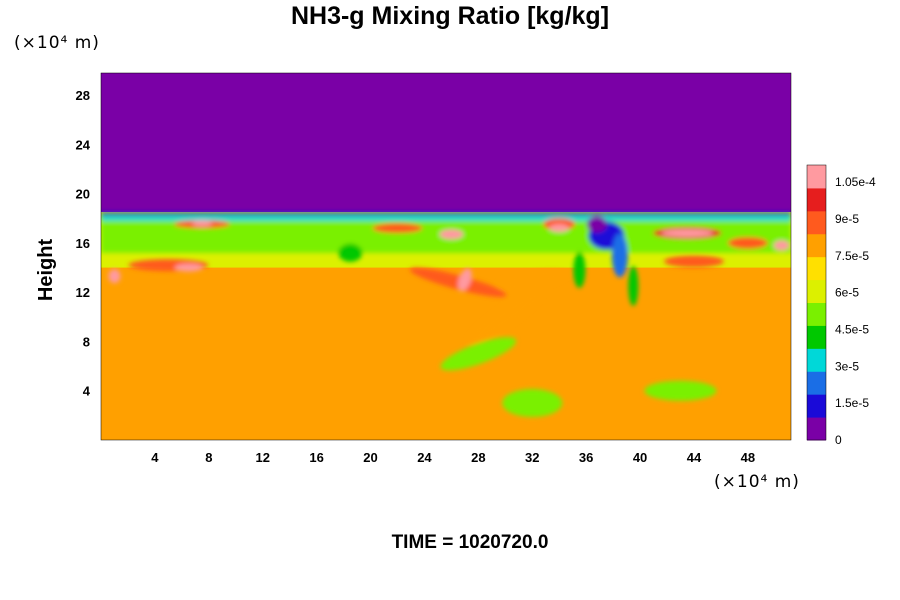 The height and width of the screenshot is (600, 900). What do you see at coordinates (83, 144) in the screenshot?
I see `y-tick-label: 24` at bounding box center [83, 144].